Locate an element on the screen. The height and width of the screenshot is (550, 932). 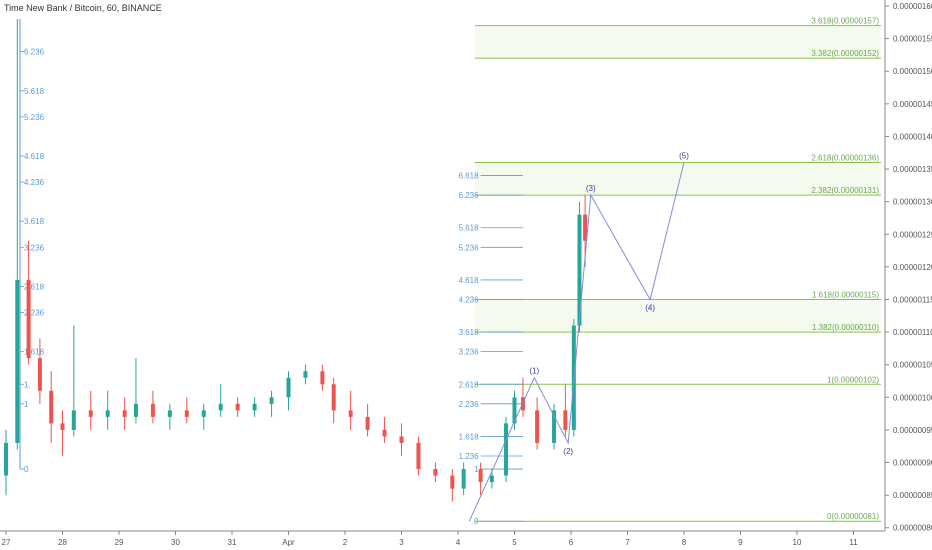
fib-level-label: 3.618(0.00000157) is located at coordinates (845, 21).